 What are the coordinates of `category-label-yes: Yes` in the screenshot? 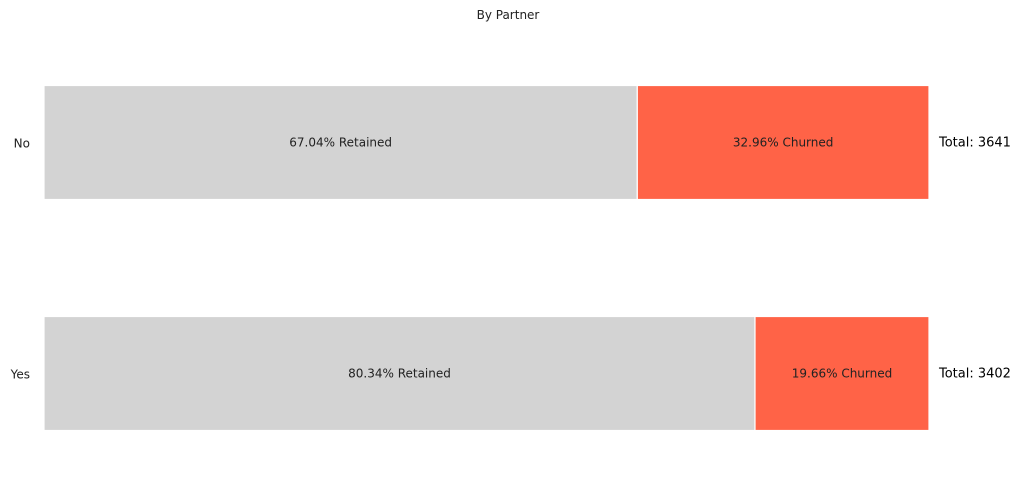 It's located at (20, 375).